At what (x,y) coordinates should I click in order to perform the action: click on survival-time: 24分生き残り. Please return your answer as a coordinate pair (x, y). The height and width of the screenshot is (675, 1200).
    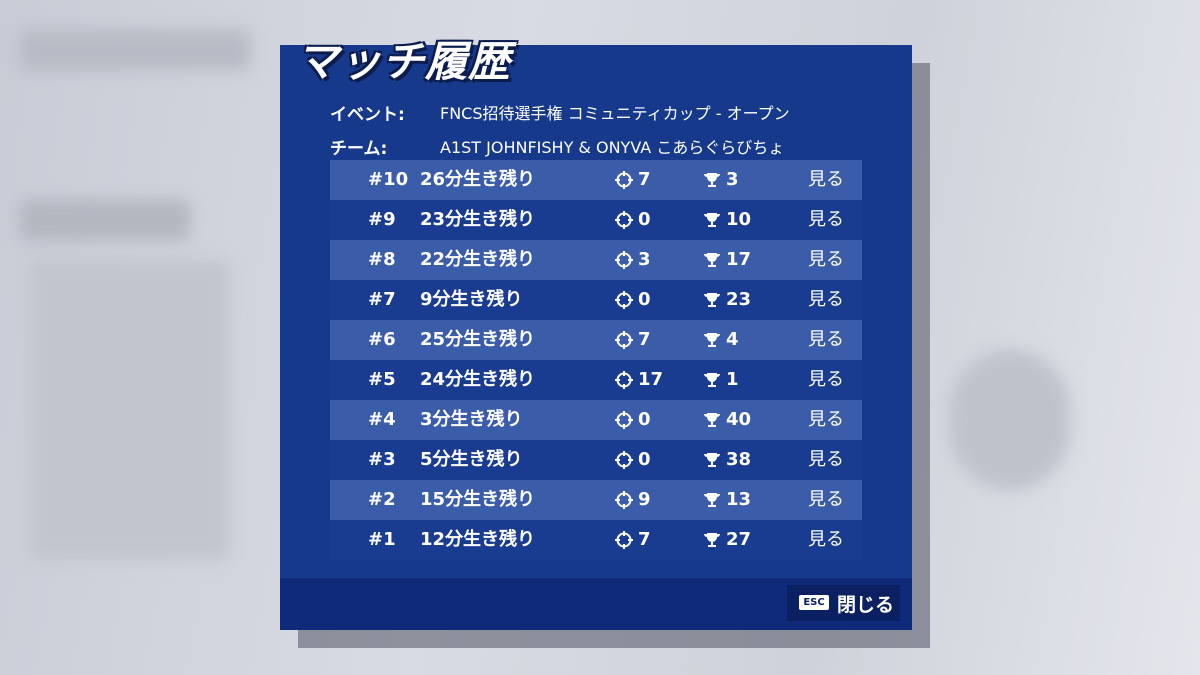
    Looking at the image, I should click on (478, 379).